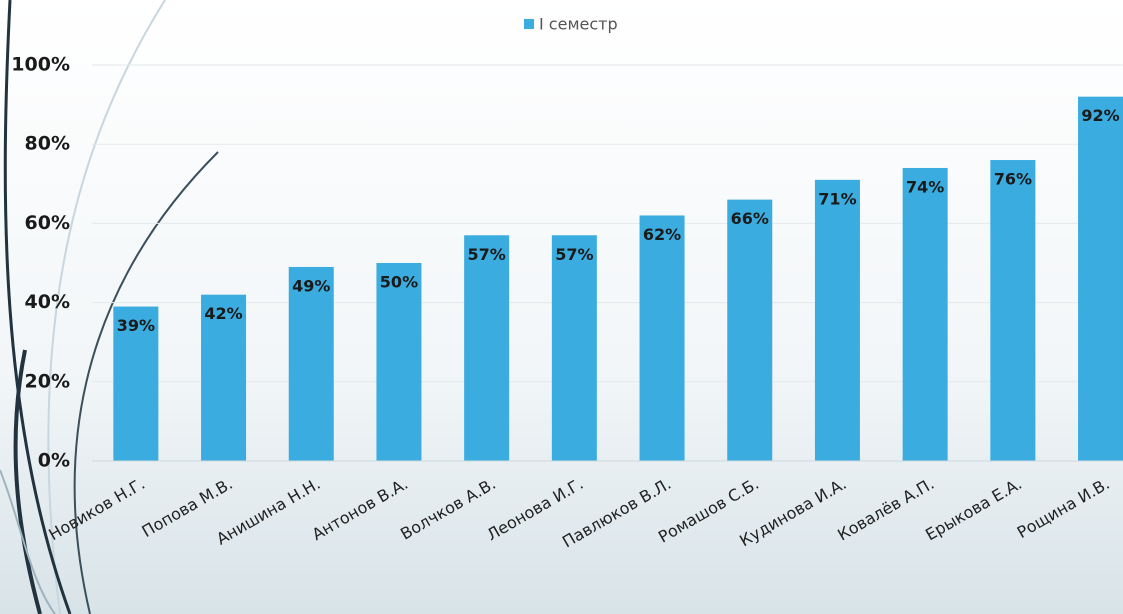 Image resolution: width=1123 pixels, height=614 pixels. What do you see at coordinates (578, 24) in the screenshot?
I see `legend-label: I семестр` at bounding box center [578, 24].